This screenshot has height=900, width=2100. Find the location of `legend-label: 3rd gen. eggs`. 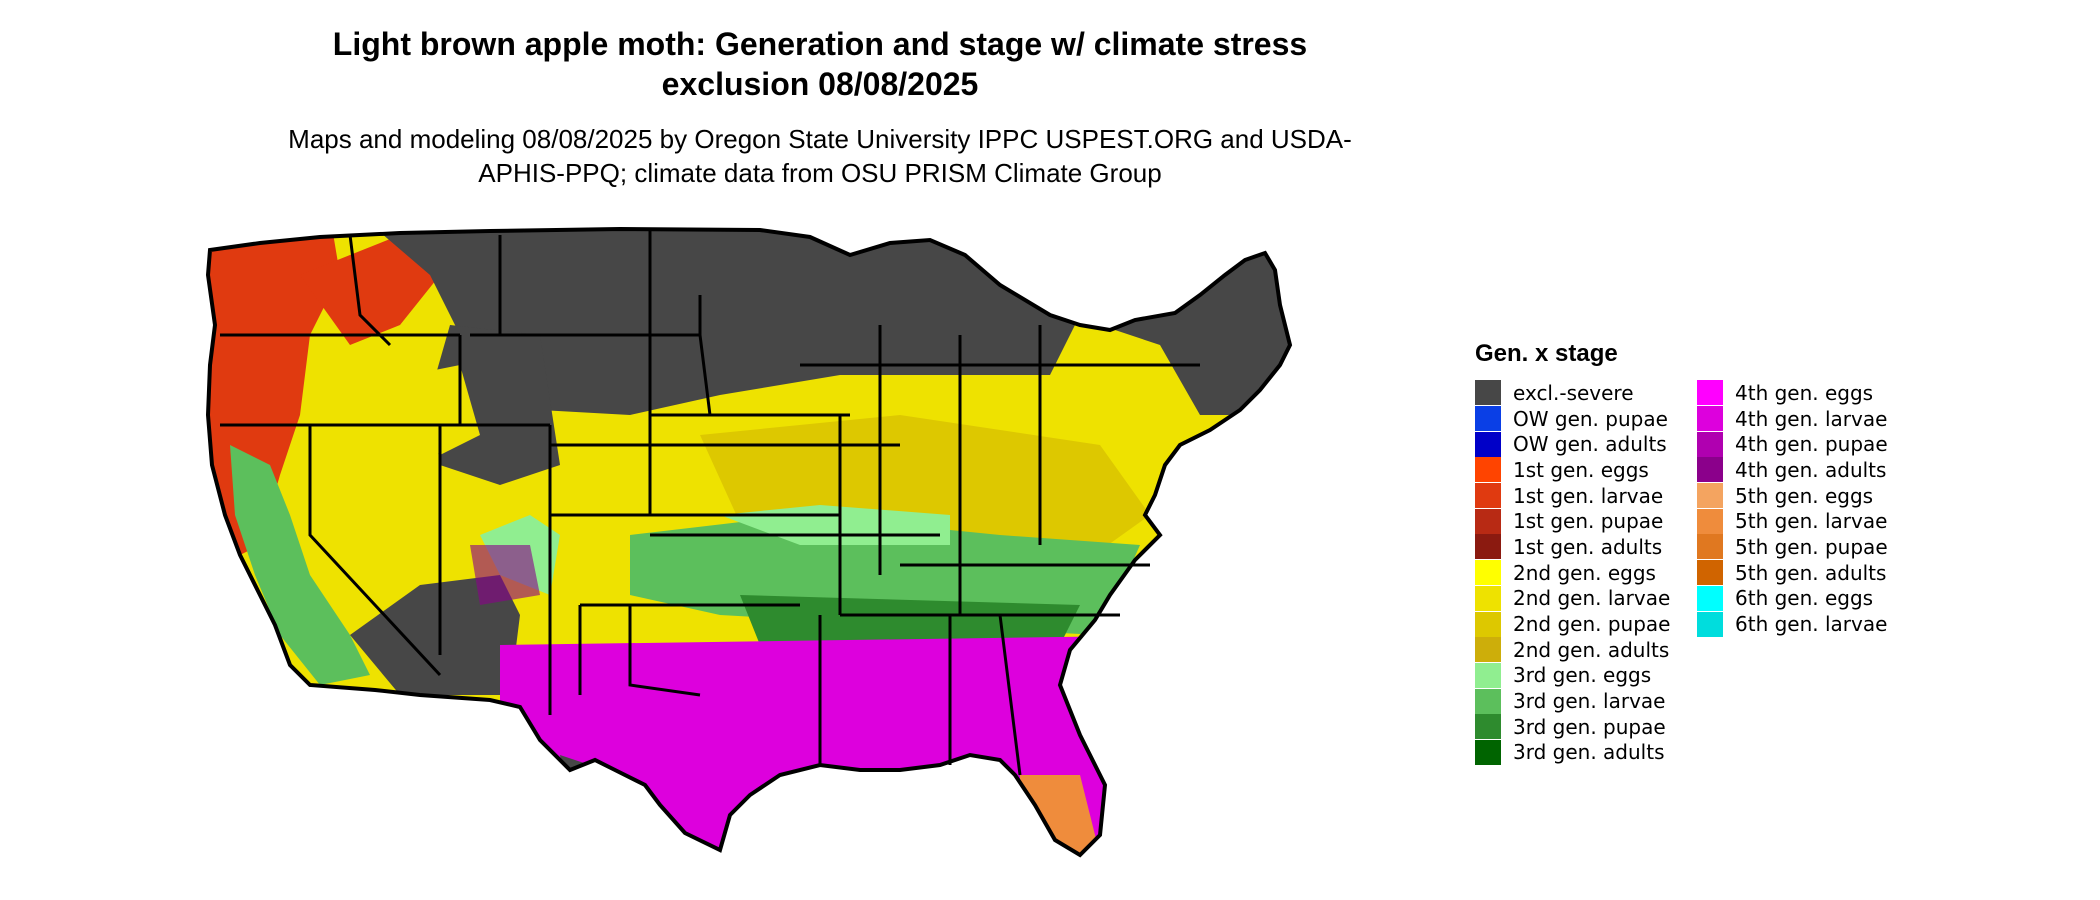

legend-label: 3rd gen. eggs is located at coordinates (1582, 675).